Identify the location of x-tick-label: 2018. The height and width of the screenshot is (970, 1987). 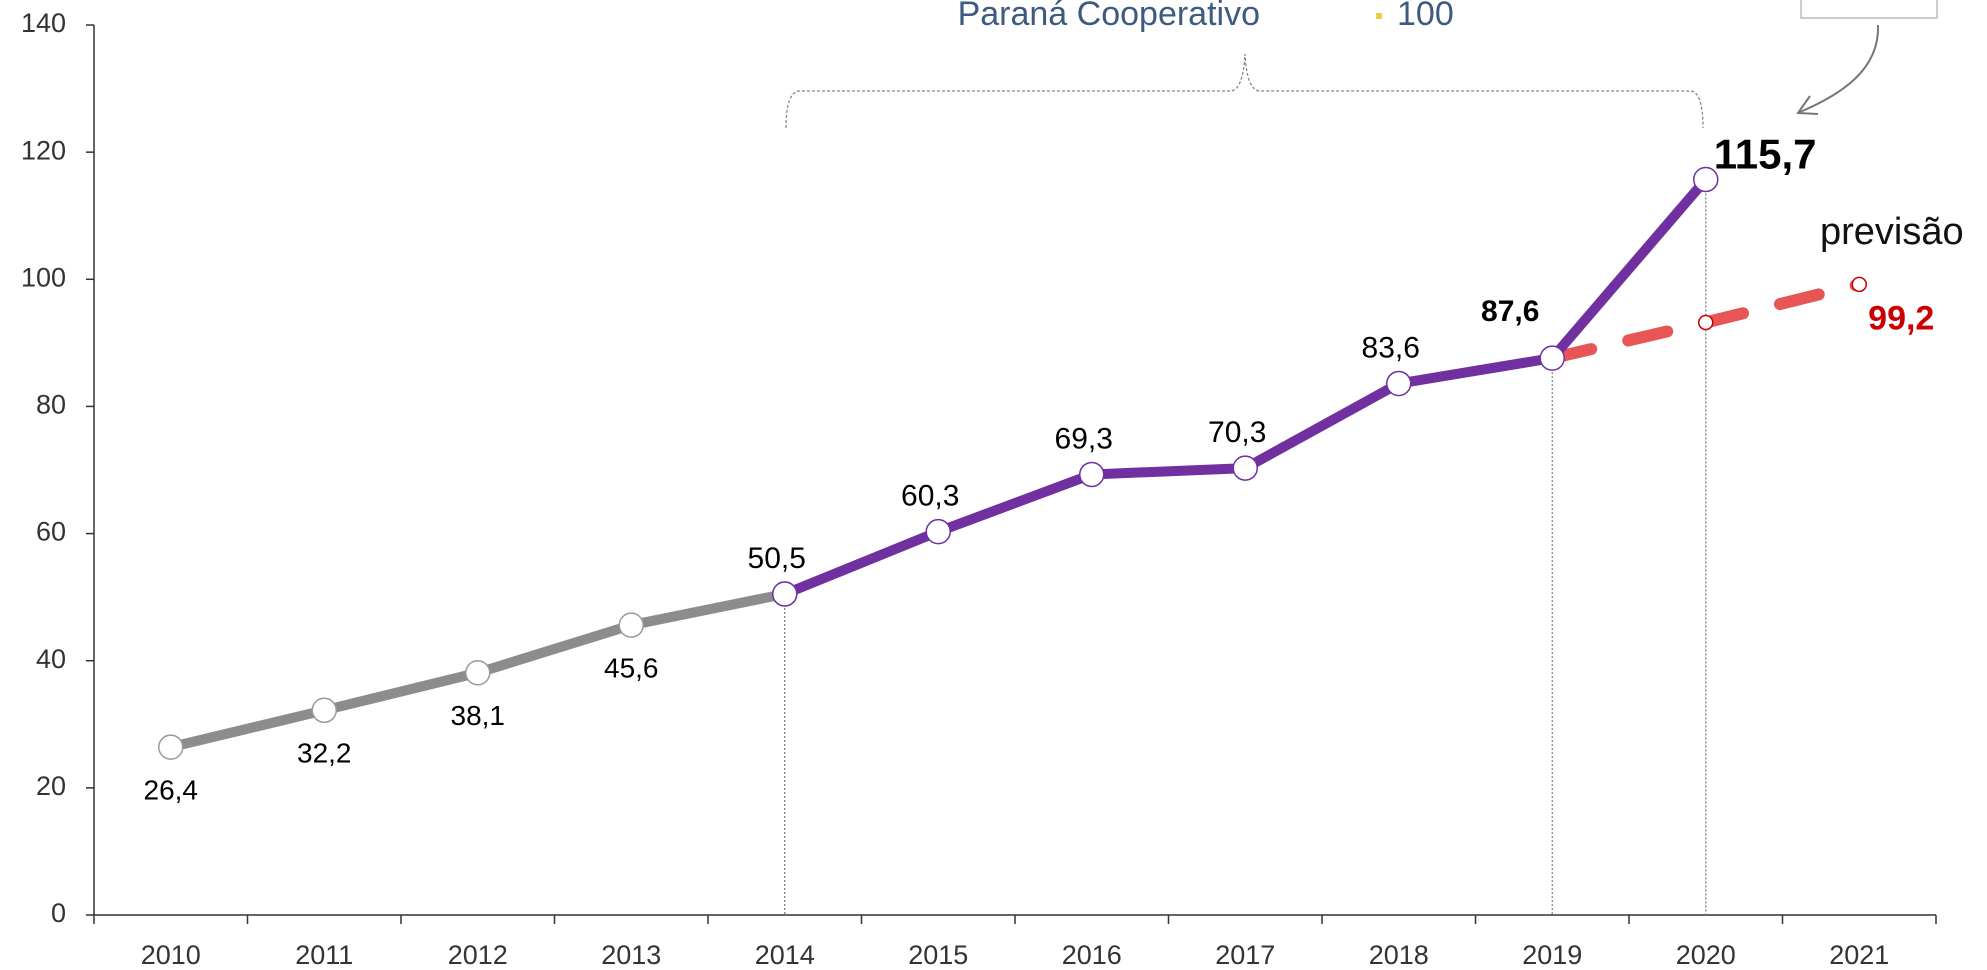
(1399, 955).